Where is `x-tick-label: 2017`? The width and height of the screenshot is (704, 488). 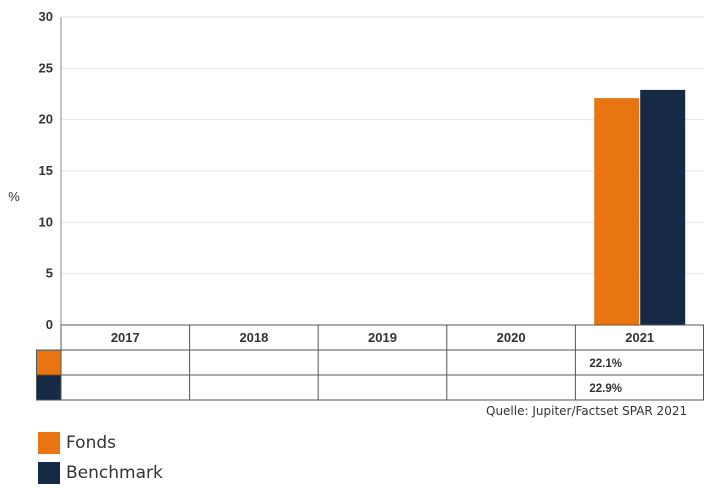 x-tick-label: 2017 is located at coordinates (125, 337).